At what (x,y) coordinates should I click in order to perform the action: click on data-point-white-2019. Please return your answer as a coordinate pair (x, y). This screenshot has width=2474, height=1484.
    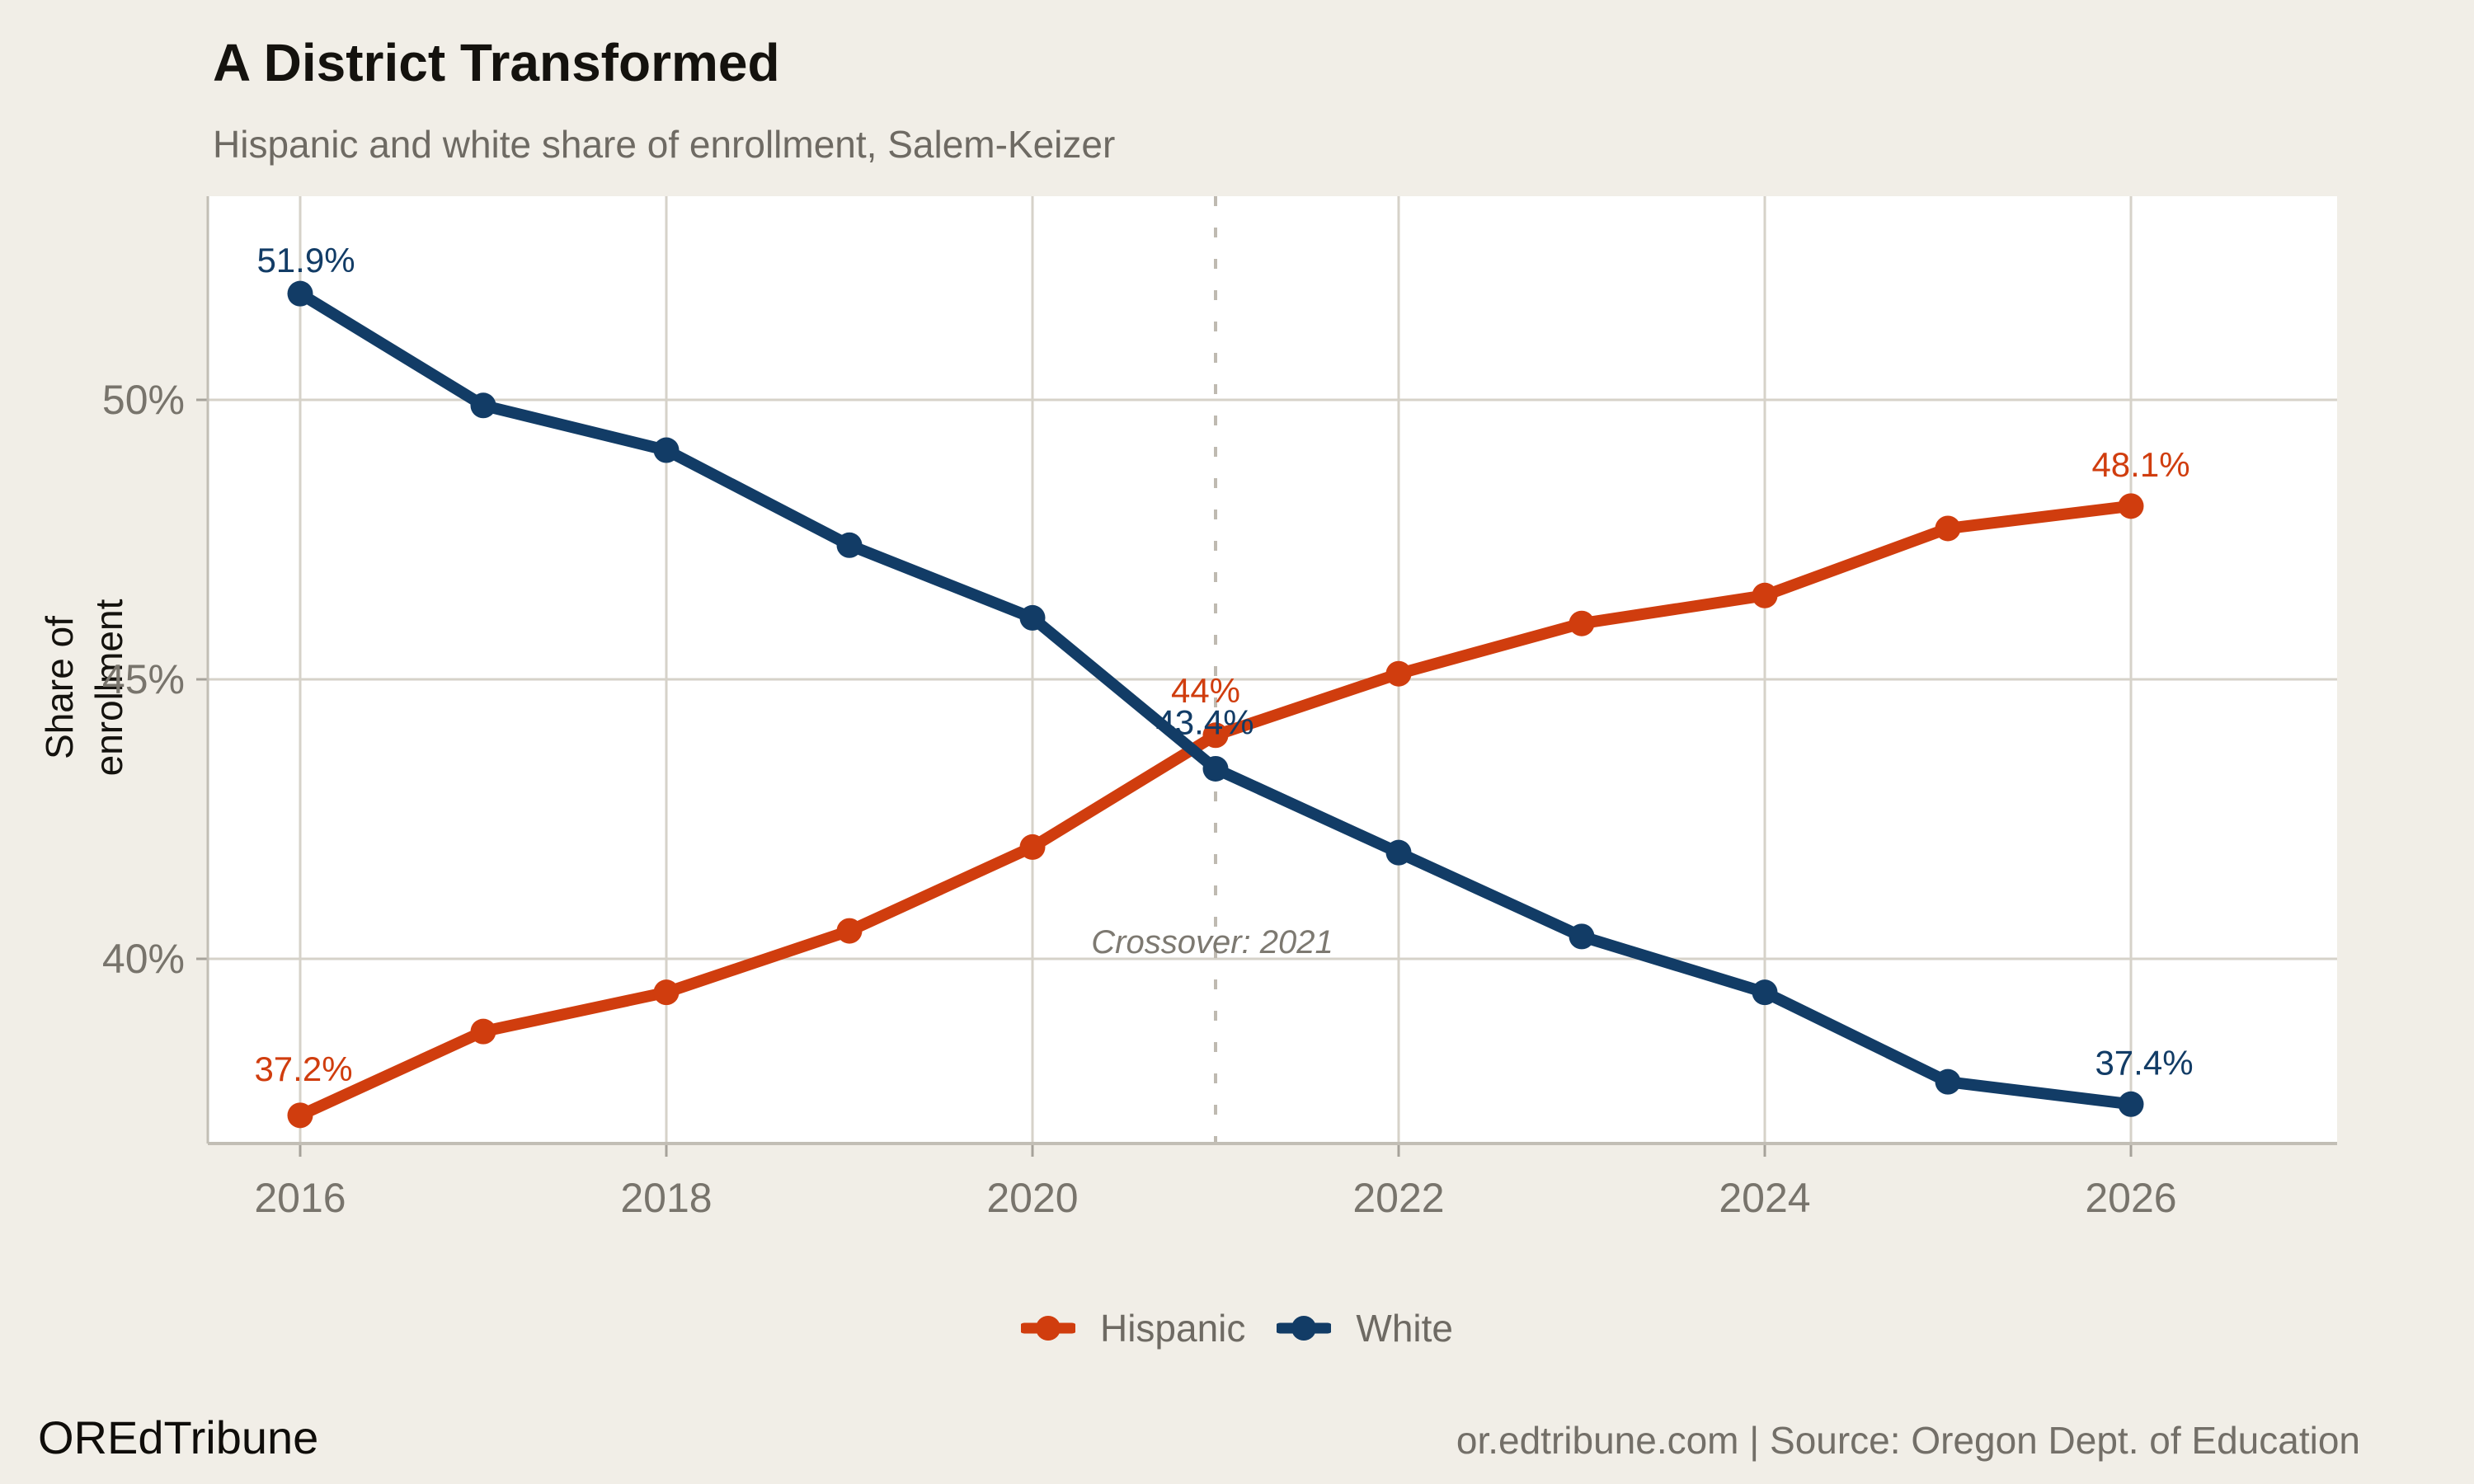
    Looking at the image, I should click on (849, 545).